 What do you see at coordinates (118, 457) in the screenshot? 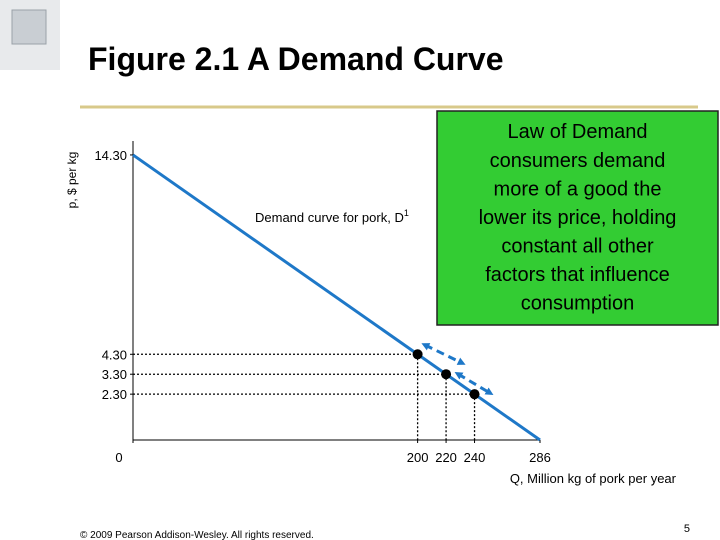
I see `x-tick-label: 0` at bounding box center [118, 457].